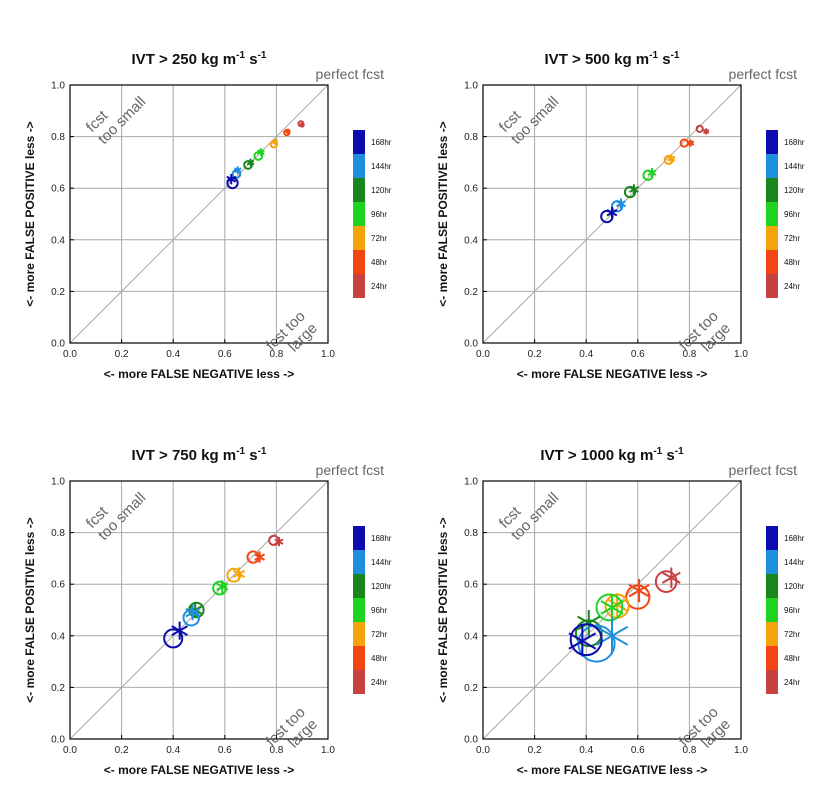  I want to click on circle-marker-24hr, so click(699, 128).